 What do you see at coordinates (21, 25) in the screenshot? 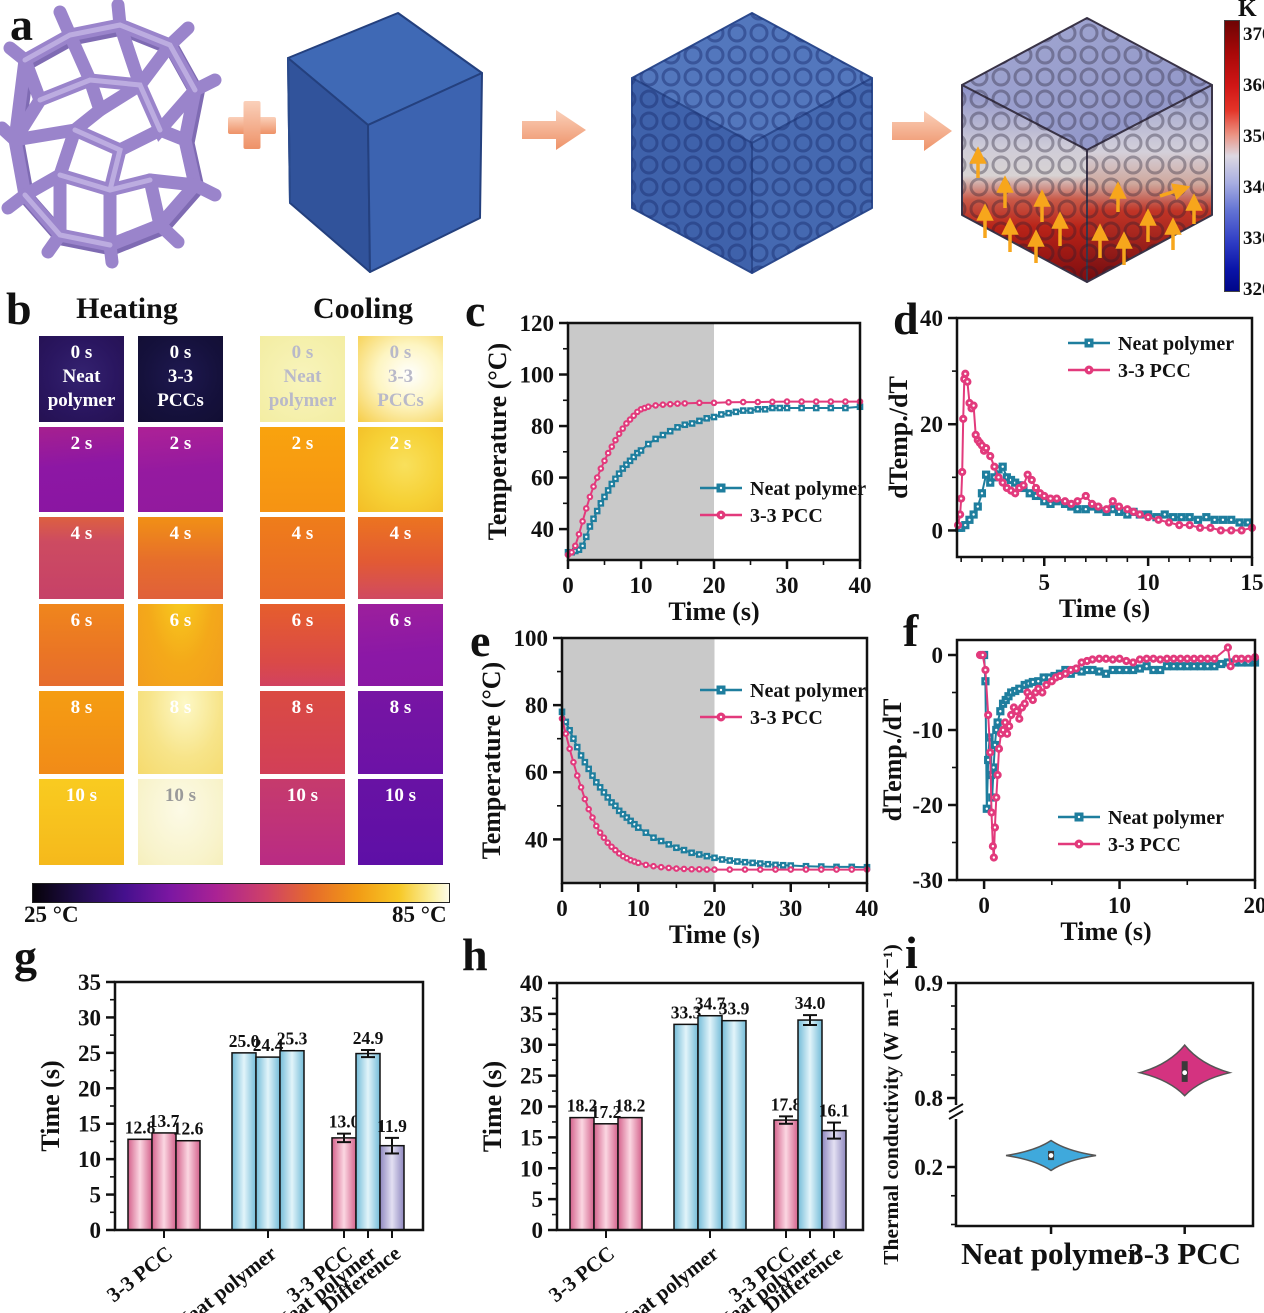
I see `panel-label-a: a` at bounding box center [21, 25].